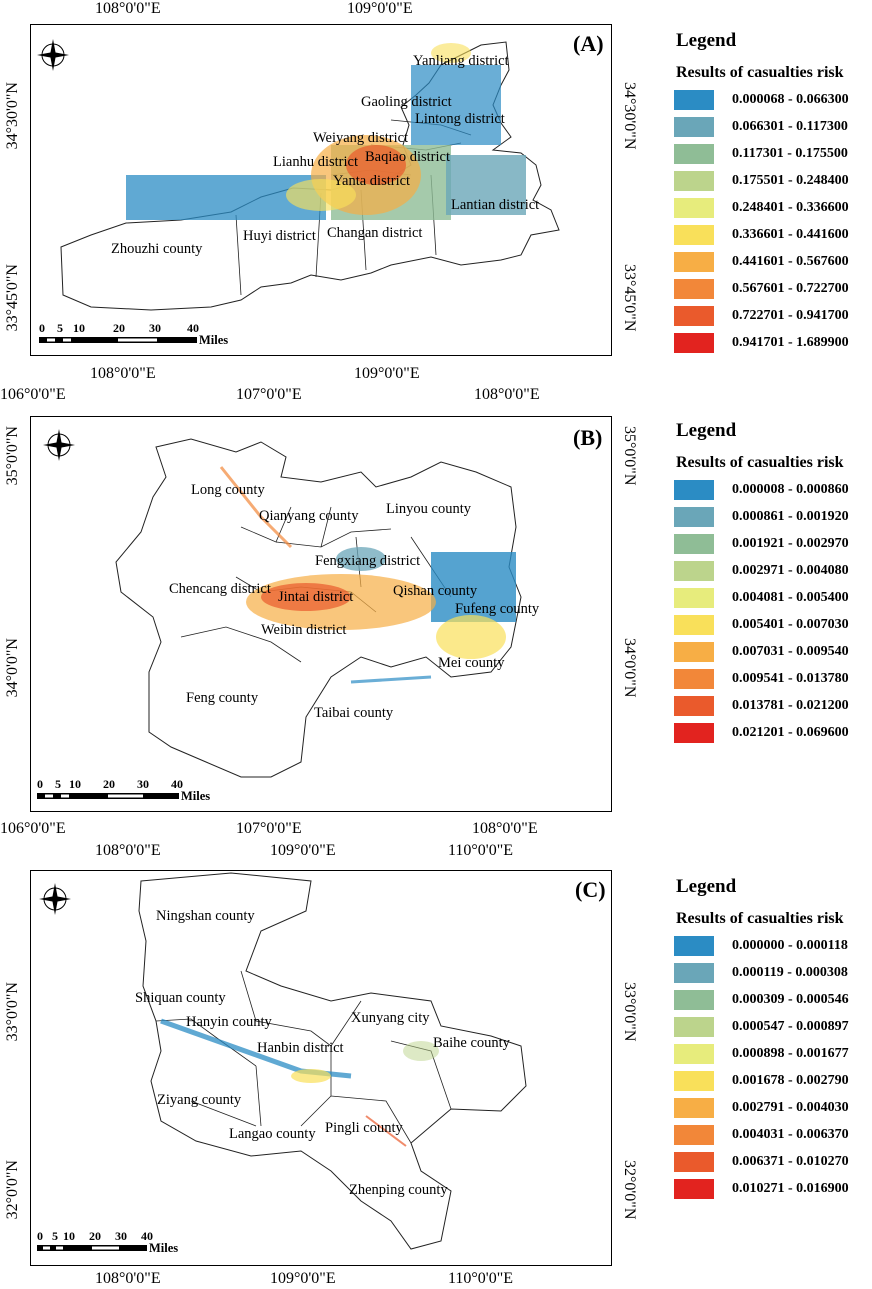  Describe the element at coordinates (33, 828) in the screenshot. I see `bottom-coord: 106°0'0"E` at that location.